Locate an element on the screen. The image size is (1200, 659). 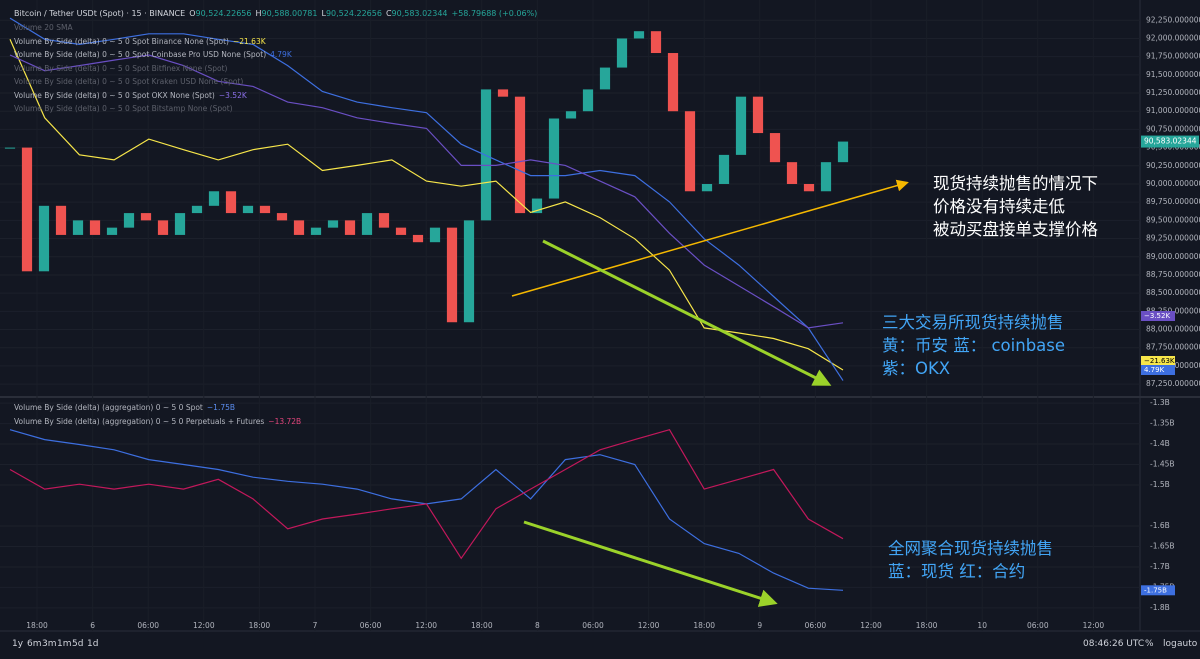
series-tag-label: −21.63K is located at coordinates (1159, 361).